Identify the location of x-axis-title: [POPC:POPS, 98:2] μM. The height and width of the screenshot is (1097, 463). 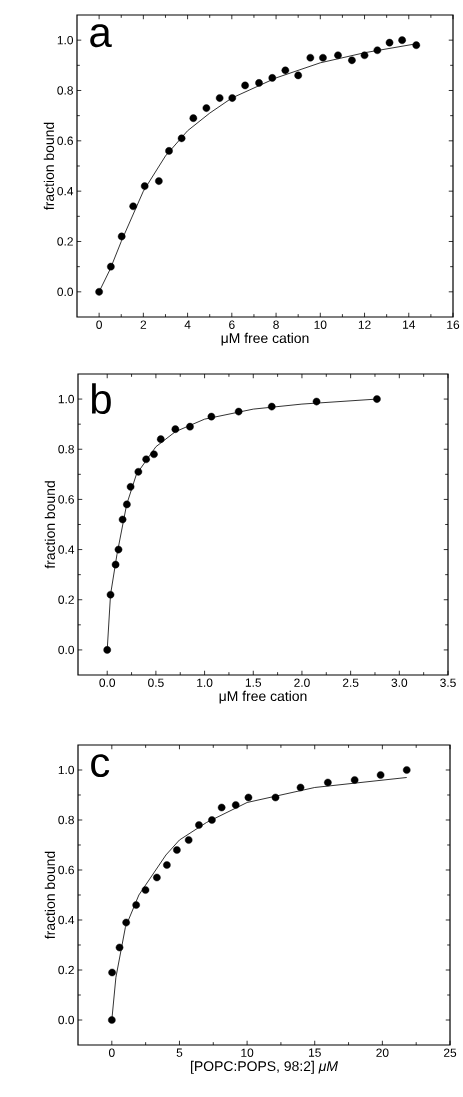
(264, 1067).